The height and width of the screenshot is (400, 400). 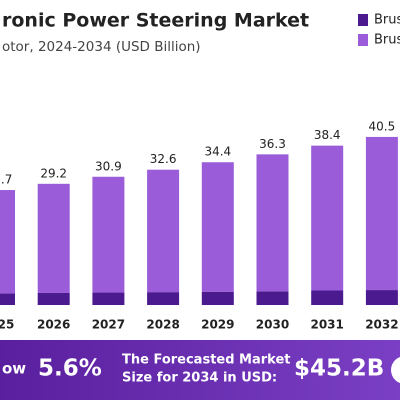 What do you see at coordinates (108, 166) in the screenshot?
I see `data-label: 30.9` at bounding box center [108, 166].